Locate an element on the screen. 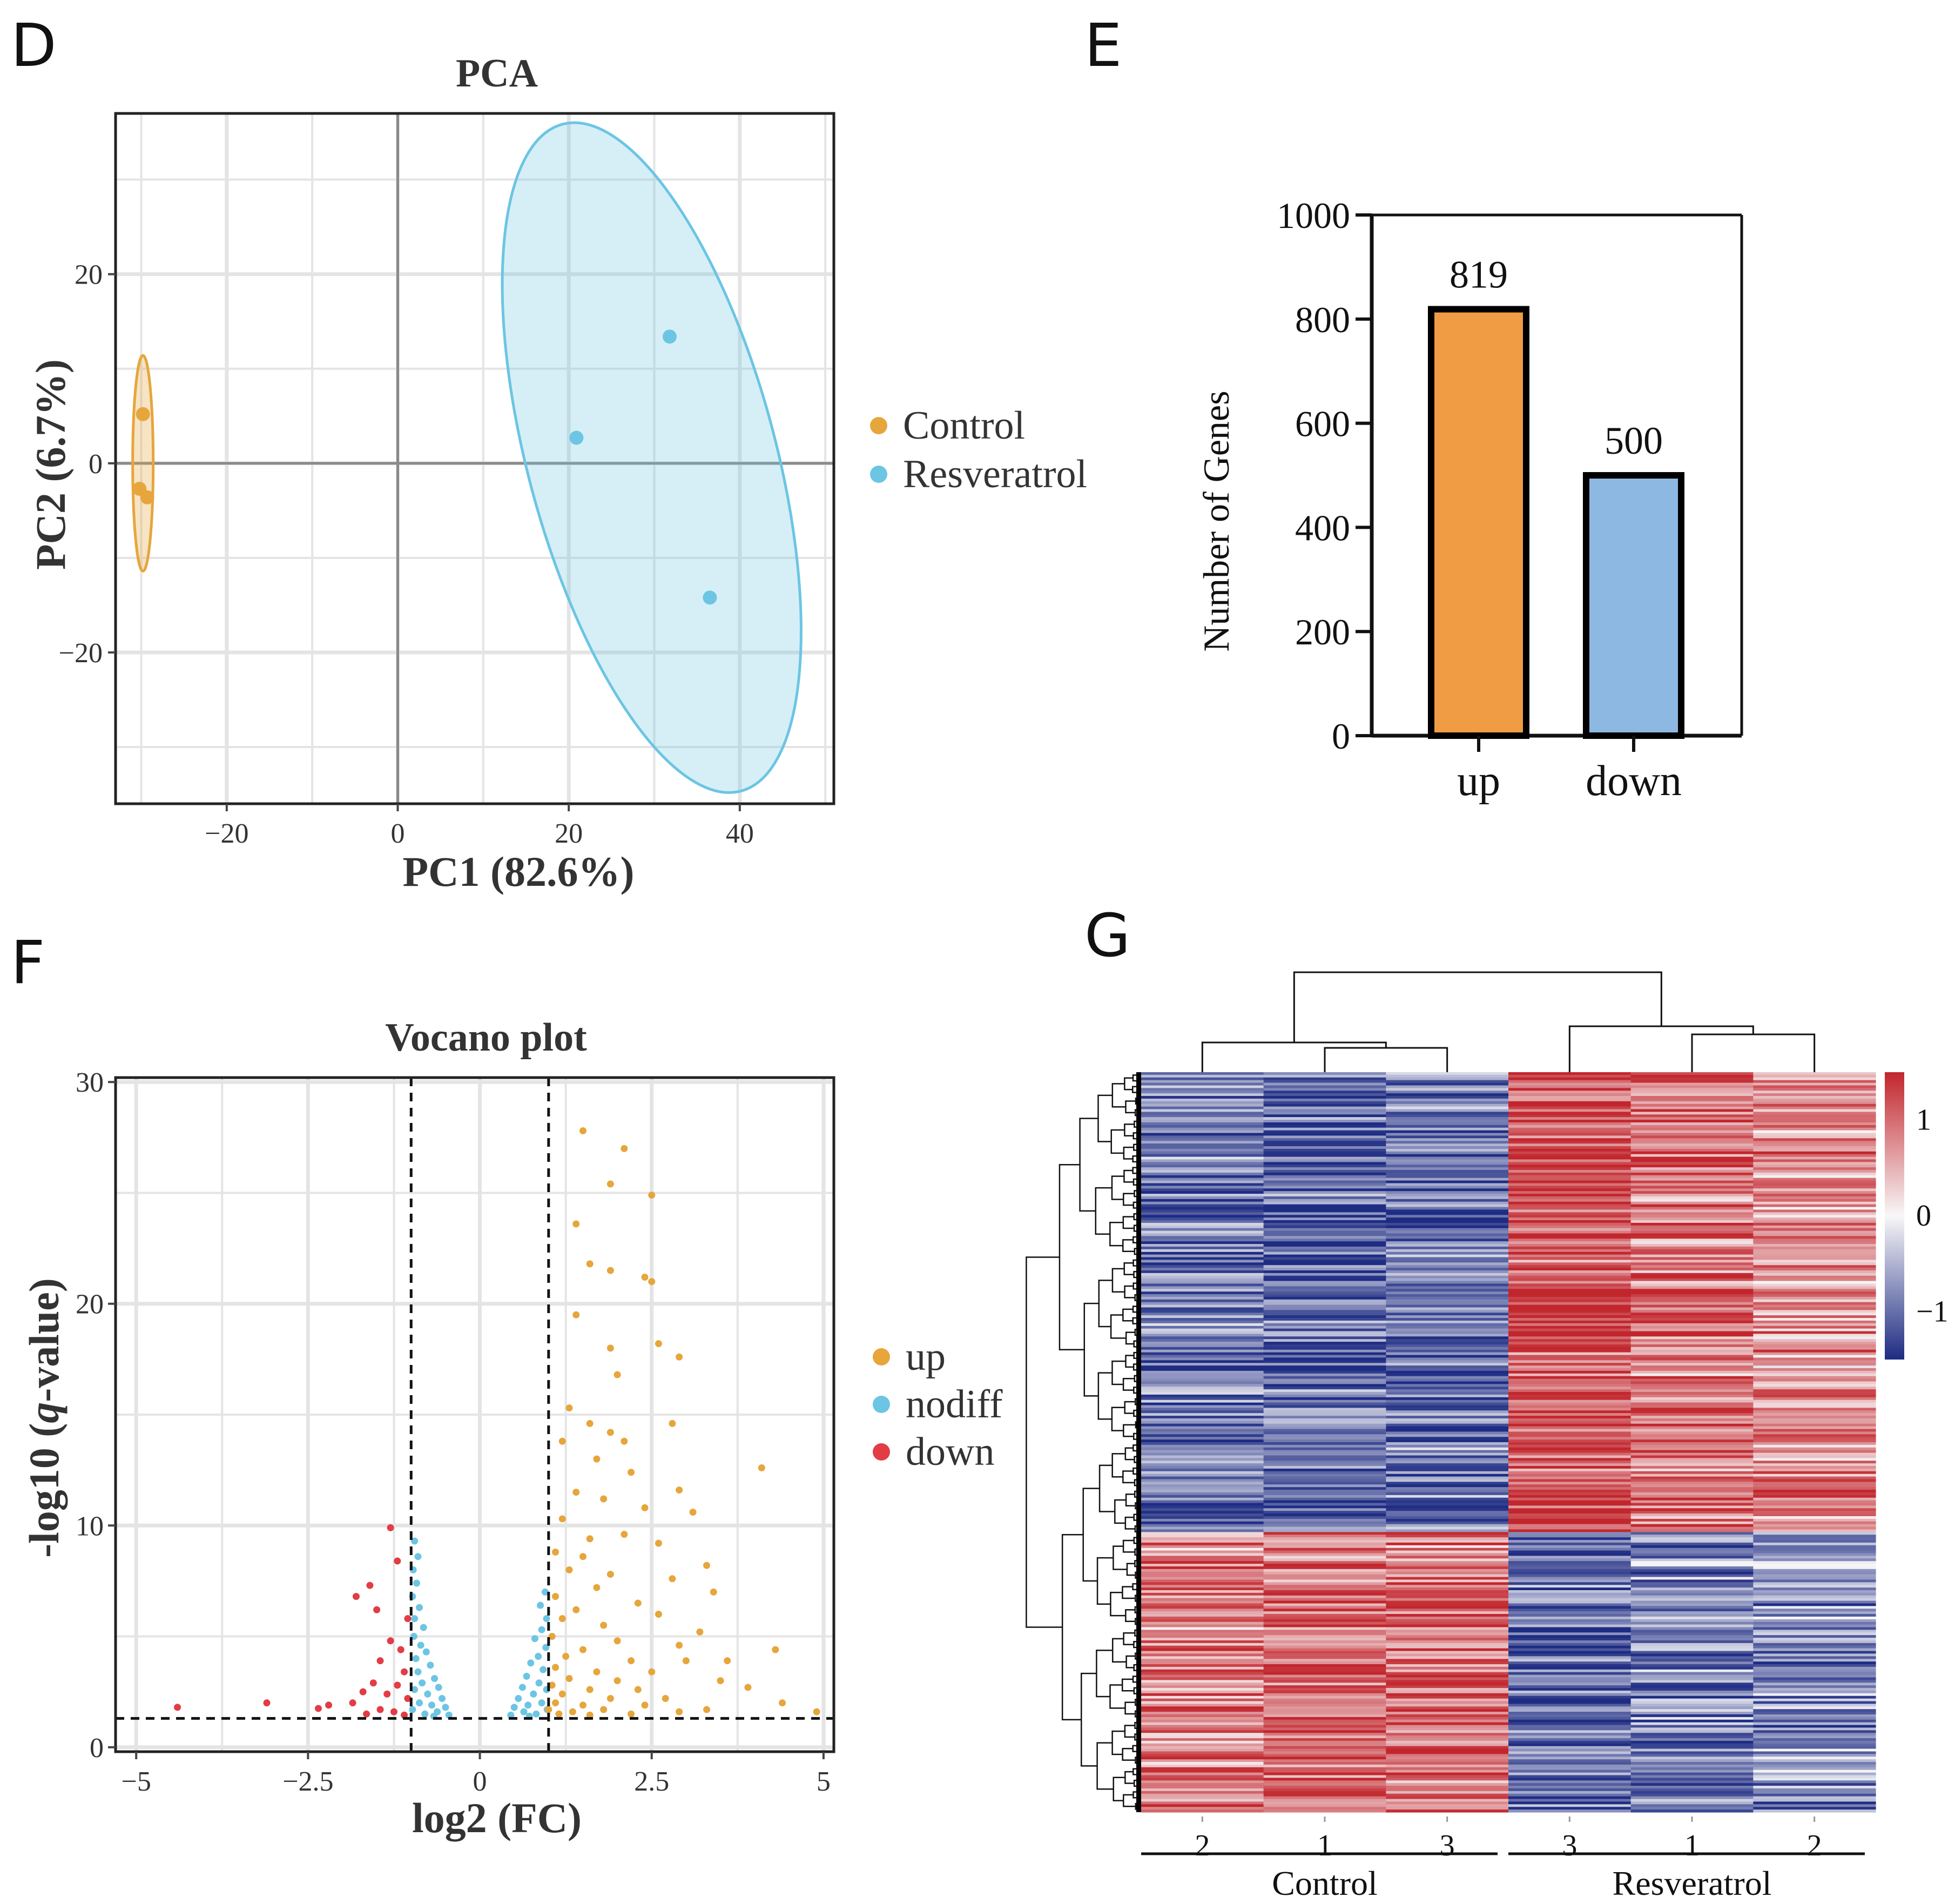 Image resolution: width=1955 pixels, height=1904 pixels. volcano-y-tick-label: 10 is located at coordinates (90, 1526).